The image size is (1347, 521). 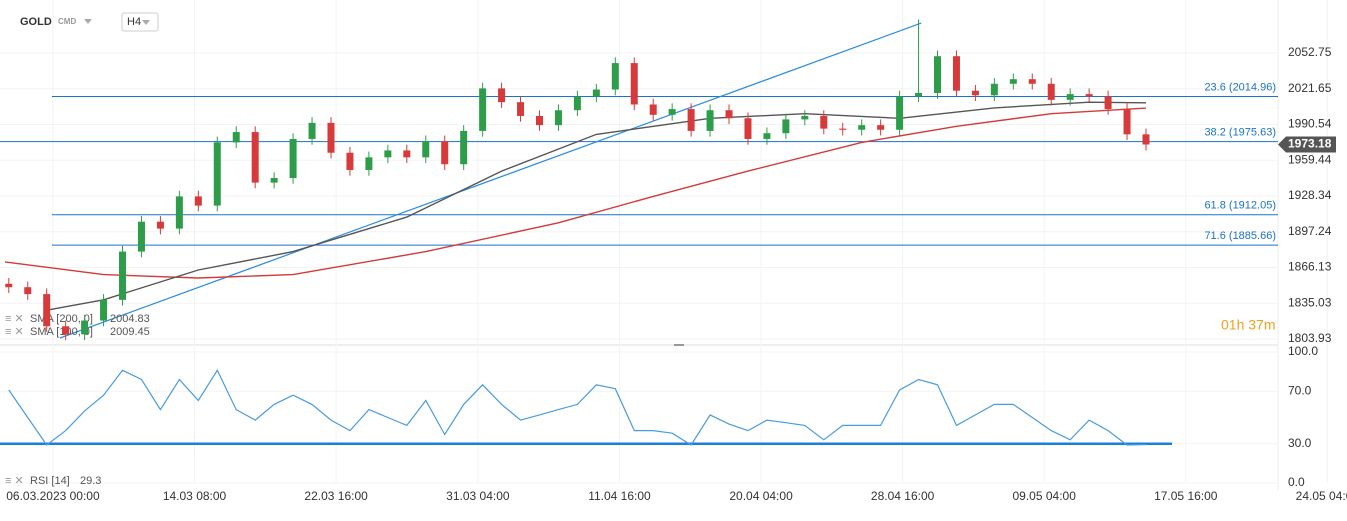 What do you see at coordinates (1240, 206) in the screenshot?
I see `fib-label: 61.8 (1912.05)` at bounding box center [1240, 206].